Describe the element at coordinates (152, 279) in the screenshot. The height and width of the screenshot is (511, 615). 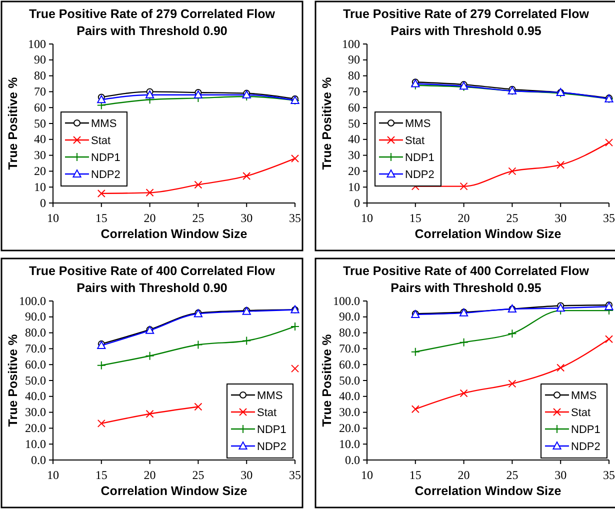
I see `chart-title: True Positive Rate of 400 Correlated Flow Pairs with Threshold 0.90` at that location.